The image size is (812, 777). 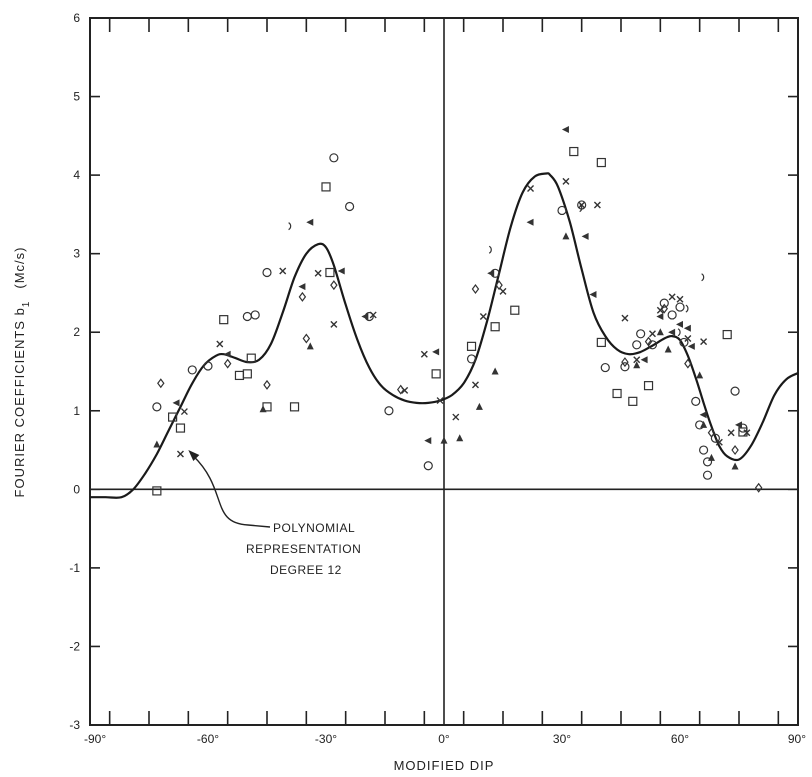 I want to click on y-tick-labels: -3 -2 -1 0 1 2 3 4 5 6, so click(x=74, y=371).